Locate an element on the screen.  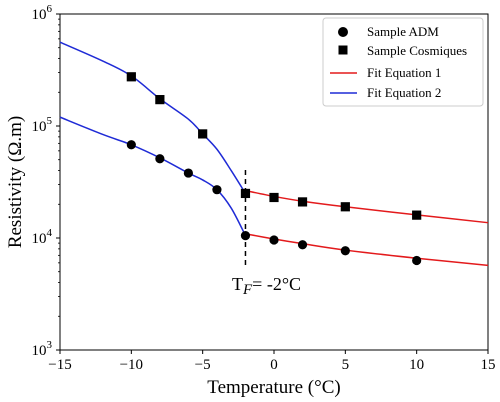
legend-label-fit-equation-2: Fit Equation 2 is located at coordinates (404, 92).